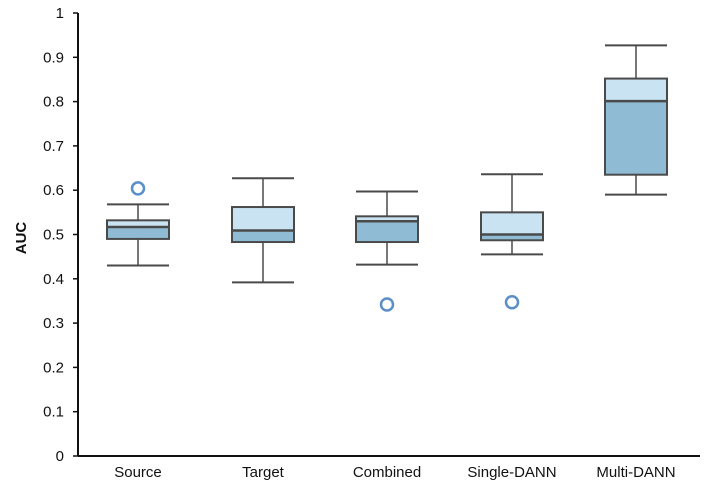 The image size is (715, 486). Describe the element at coordinates (53, 323) in the screenshot. I see `y-tick-label: 0.3` at that location.